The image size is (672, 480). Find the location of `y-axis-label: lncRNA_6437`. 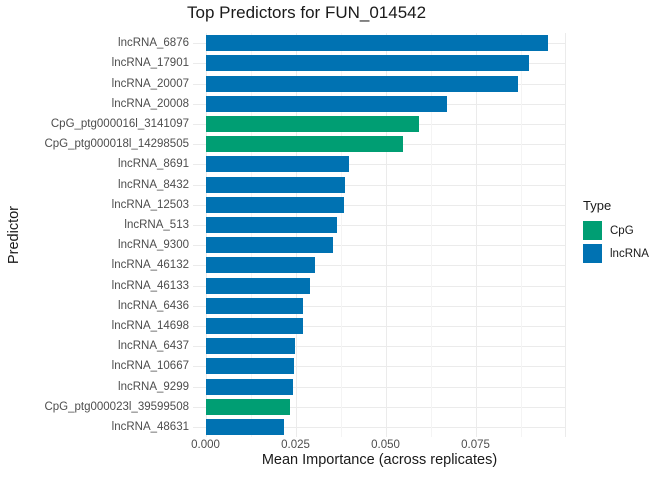

y-axis-label: lncRNA_6437 is located at coordinates (153, 346).